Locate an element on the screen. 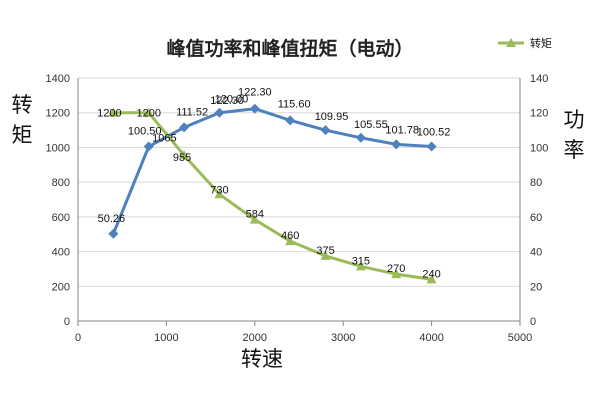 The width and height of the screenshot is (600, 400). left-tick-label: 1400 is located at coordinates (58, 79).